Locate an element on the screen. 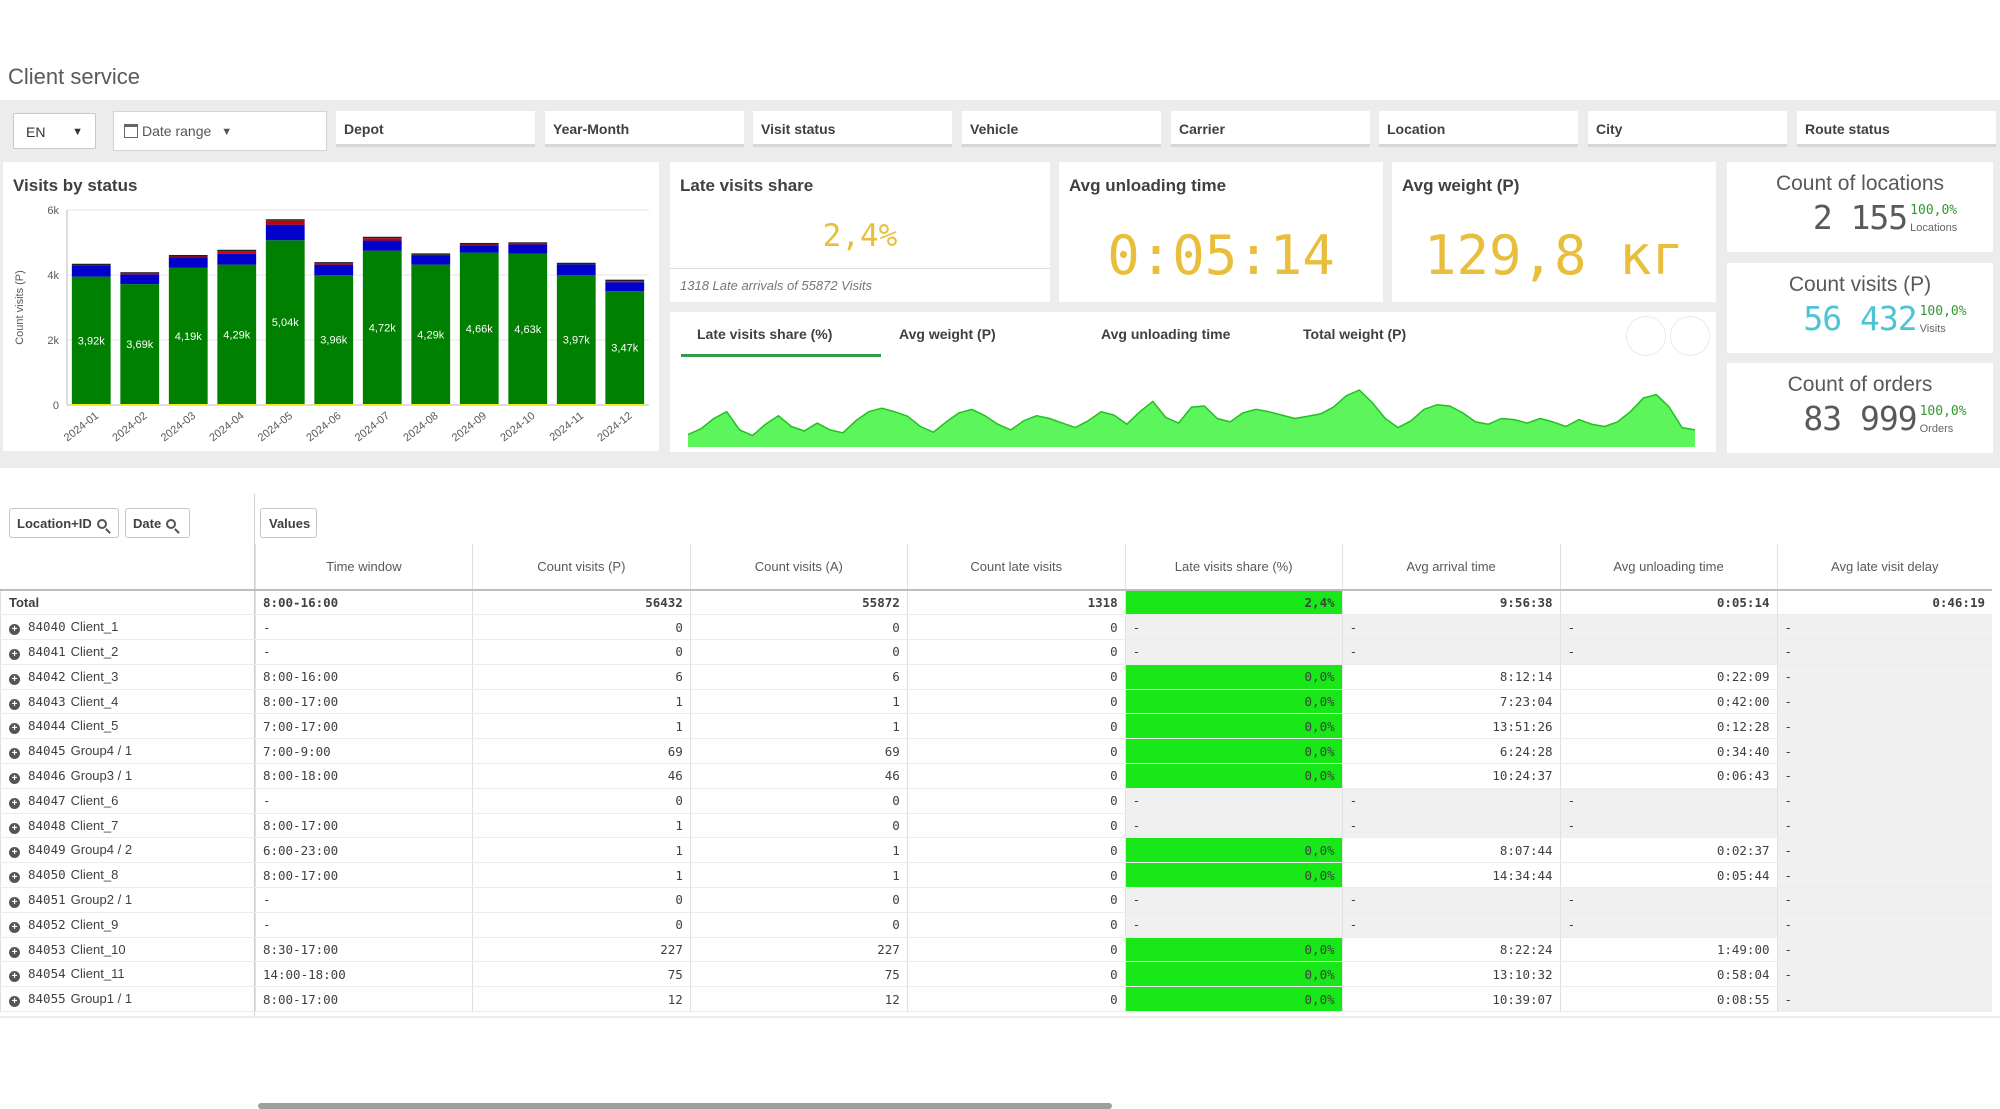 The height and width of the screenshot is (1109, 2000). column-header: Late visits share (%) is located at coordinates (1233, 567).